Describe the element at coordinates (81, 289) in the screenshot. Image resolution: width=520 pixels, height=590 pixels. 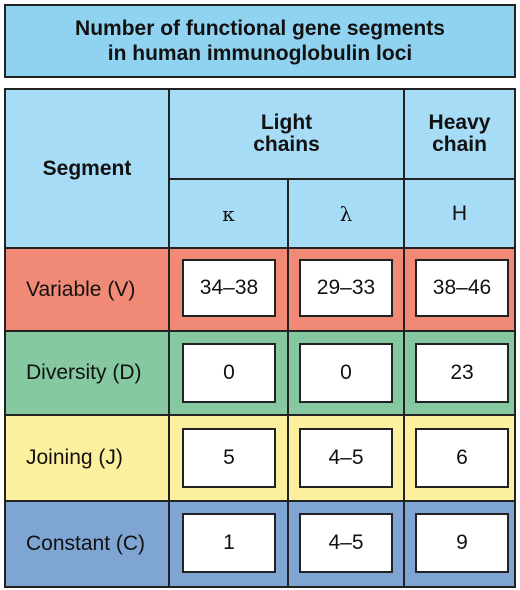
I see `row-label-variable: Variable (V)` at that location.